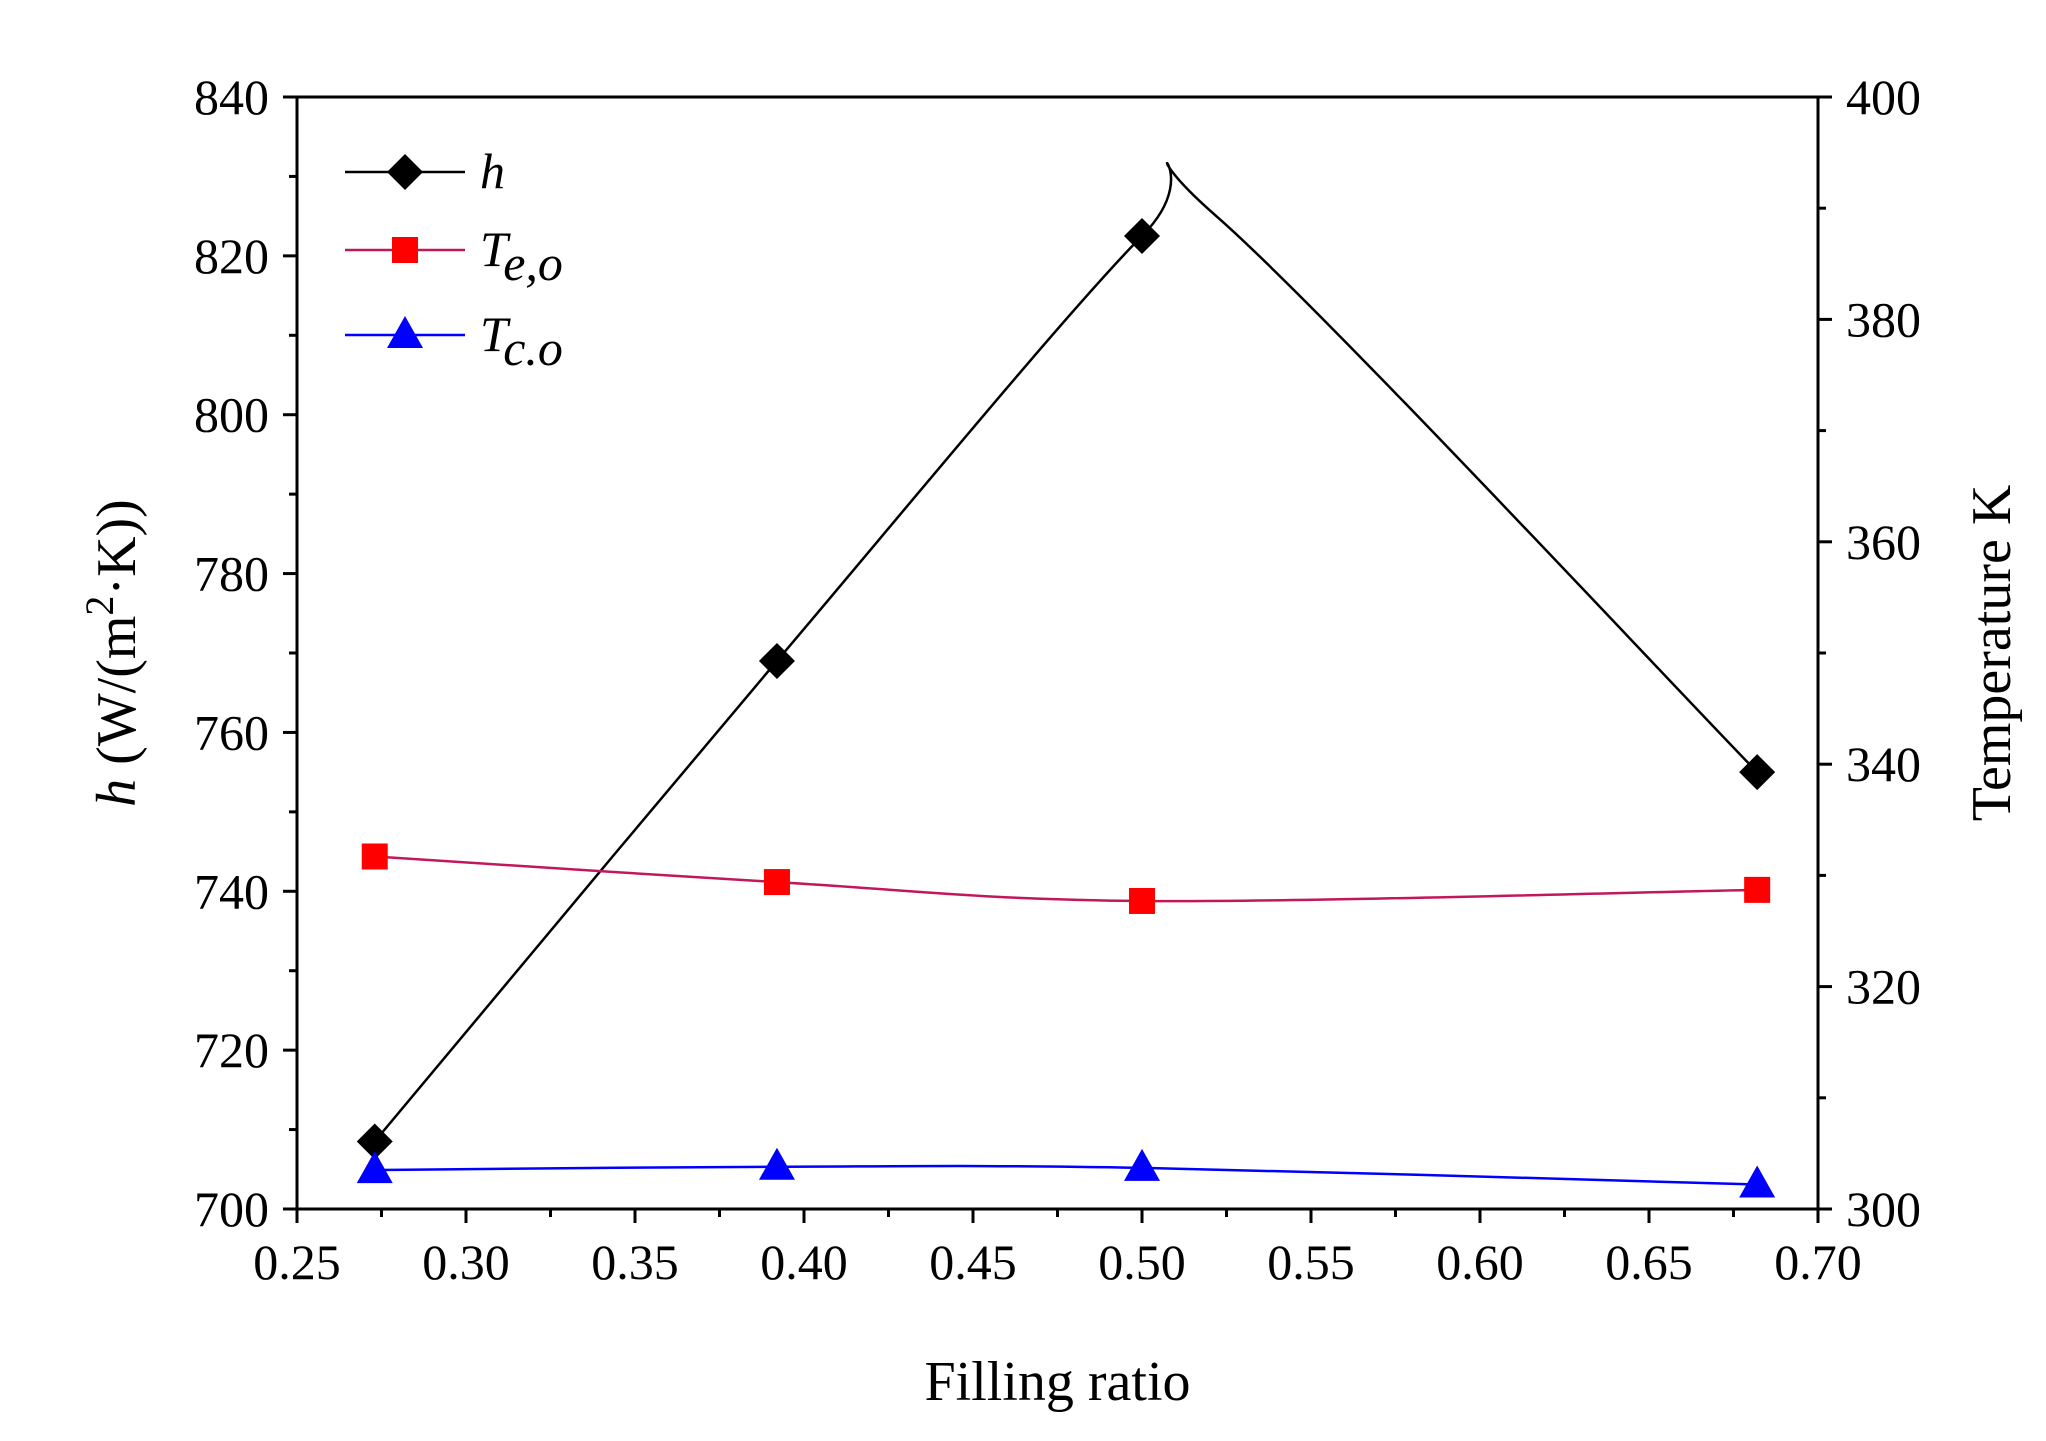 The image size is (2046, 1441). Describe the element at coordinates (231, 732) in the screenshot. I see `y-left-tick-label: 760` at that location.